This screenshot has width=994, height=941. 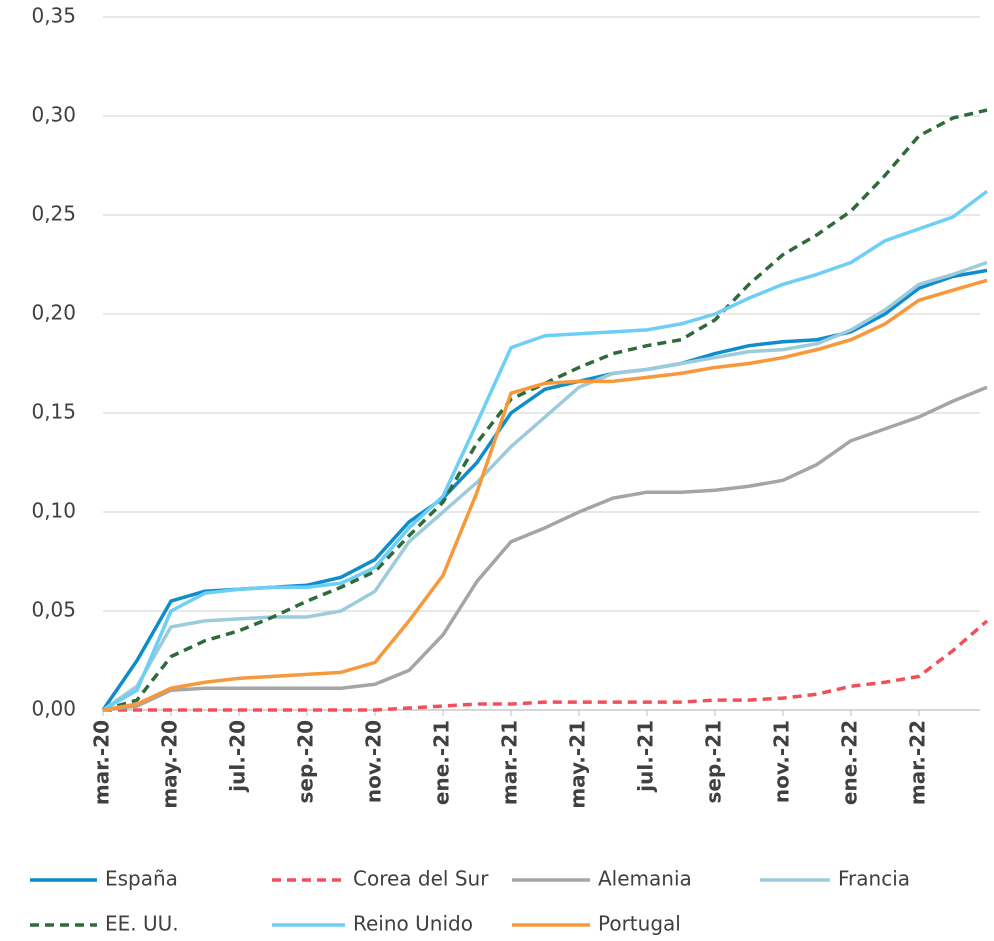 What do you see at coordinates (442, 762) in the screenshot?
I see `x-tick-label: ene.-21` at bounding box center [442, 762].